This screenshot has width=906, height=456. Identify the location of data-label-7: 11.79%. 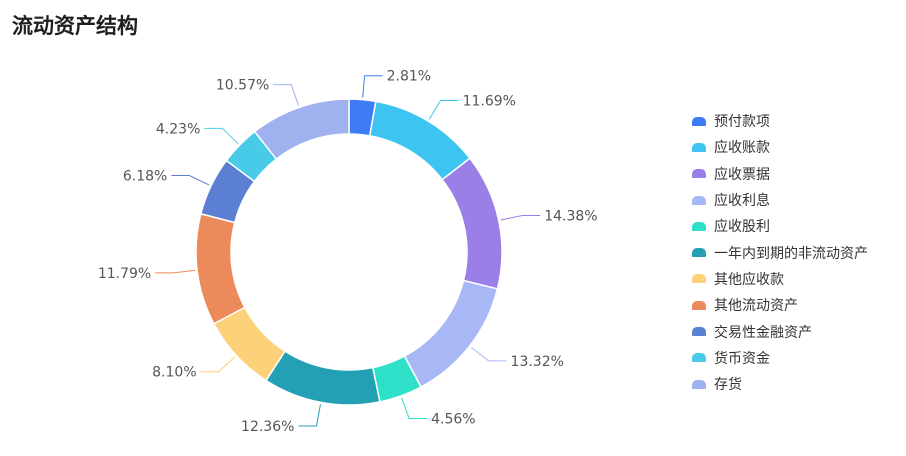
(124, 274).